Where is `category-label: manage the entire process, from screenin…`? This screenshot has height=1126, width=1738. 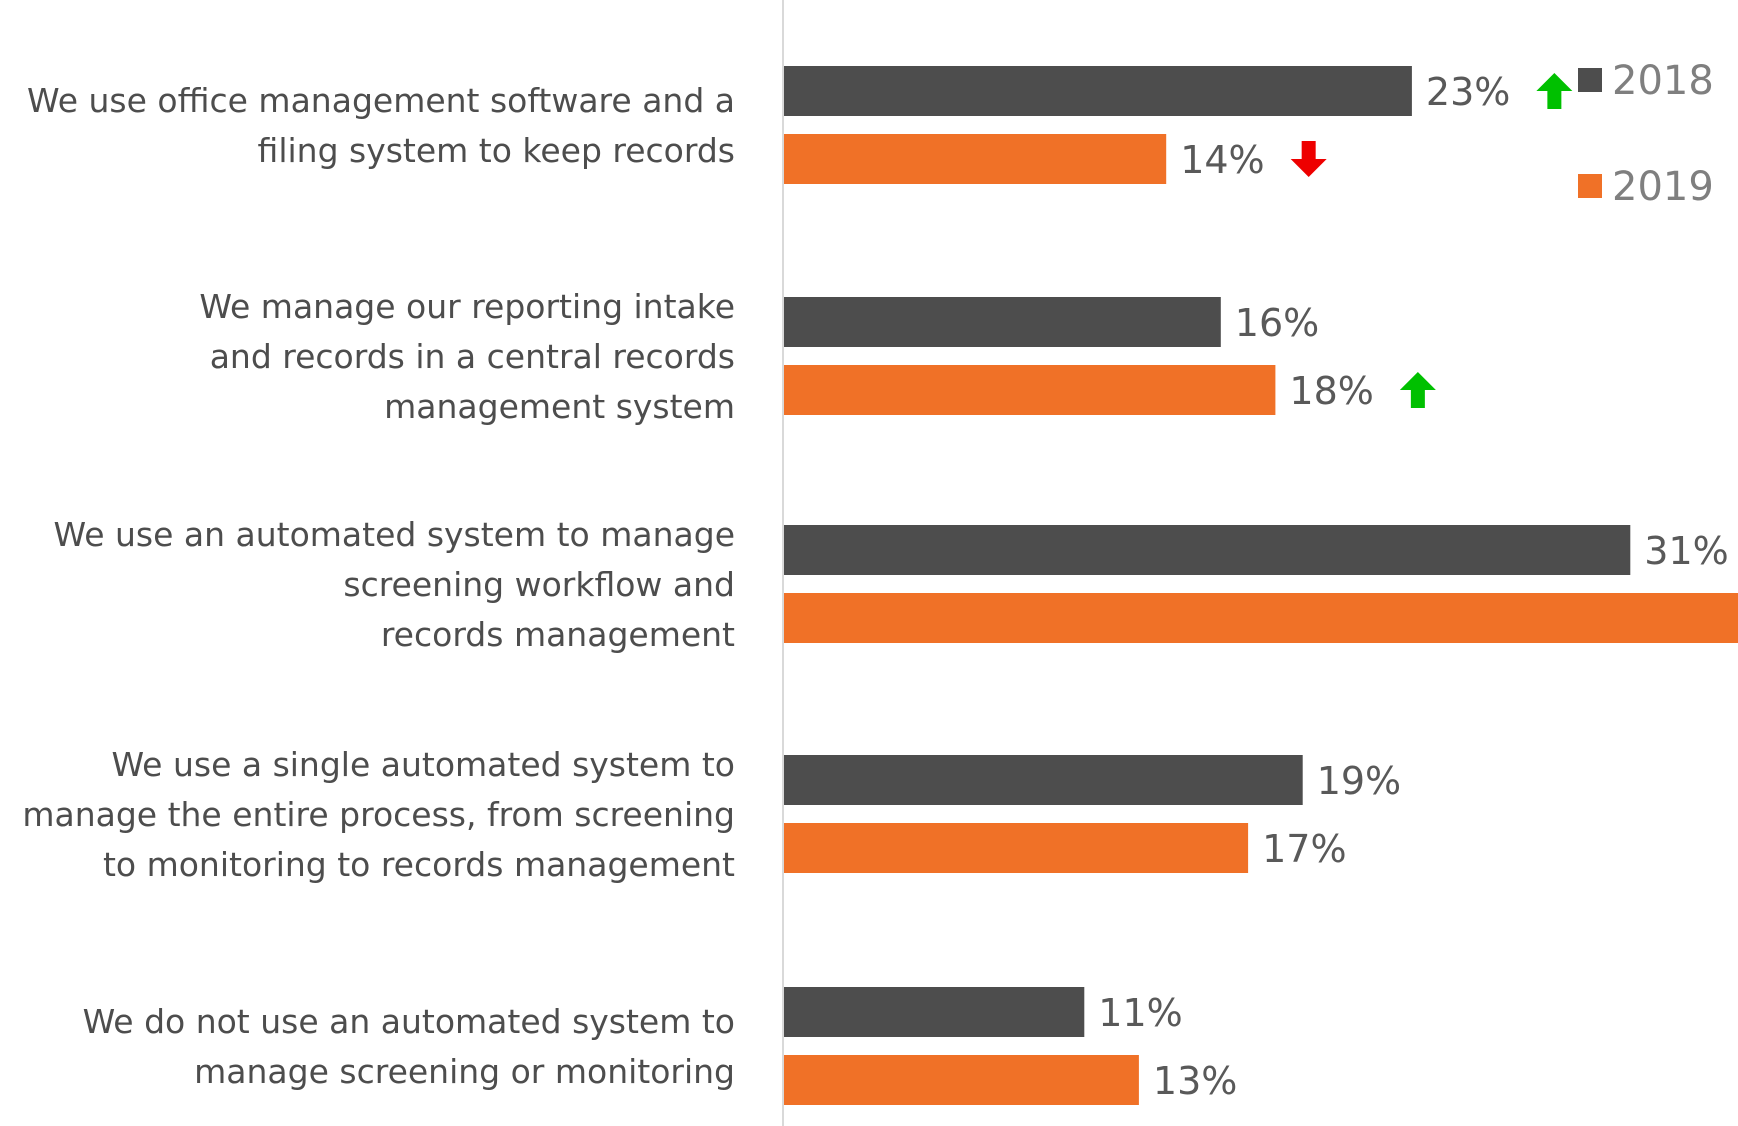 category-label: manage the entire process, from screenin… is located at coordinates (378, 814).